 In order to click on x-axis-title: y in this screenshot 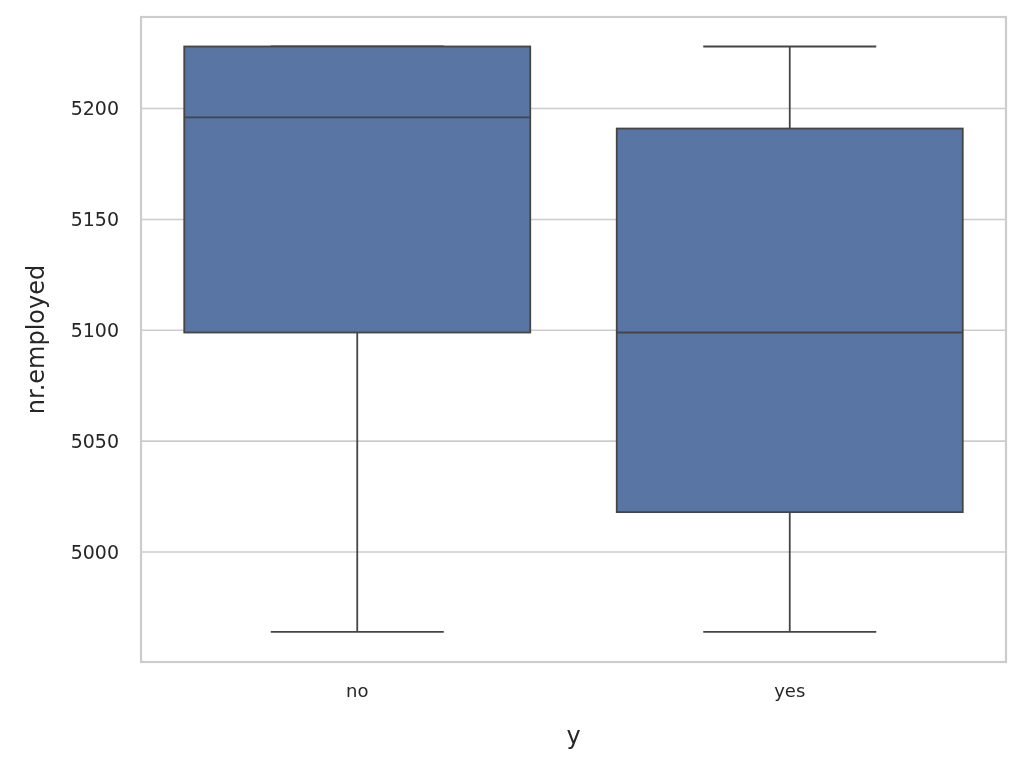, I will do `click(573, 736)`.